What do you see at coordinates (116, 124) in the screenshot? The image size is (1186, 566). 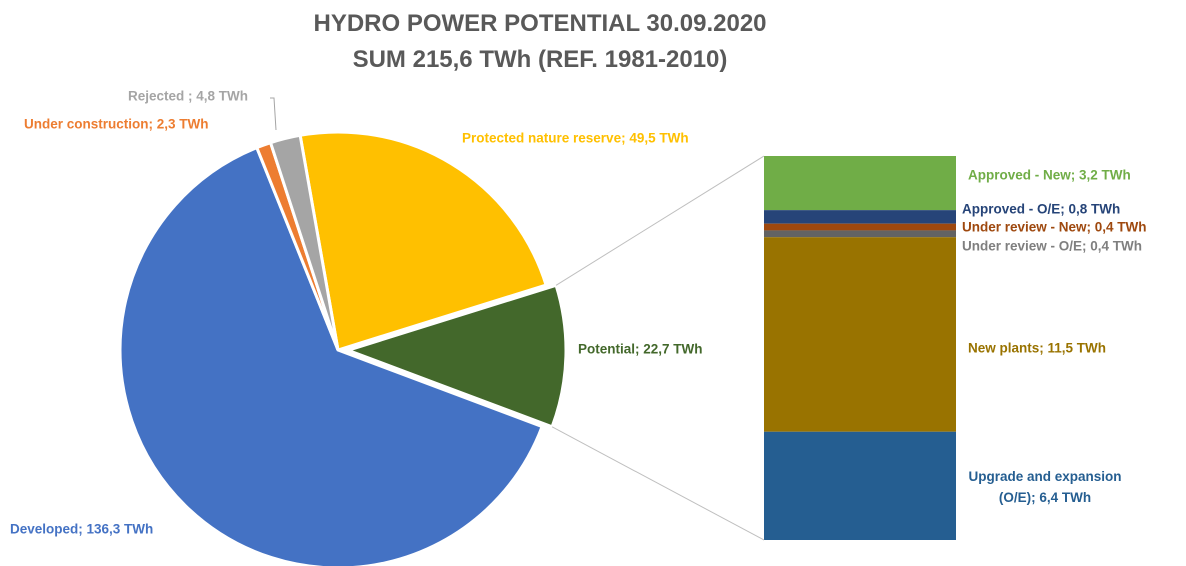 I see `data-label: Under construction; 2,3 TWh` at bounding box center [116, 124].